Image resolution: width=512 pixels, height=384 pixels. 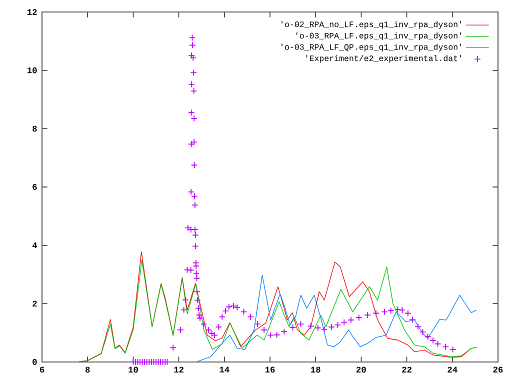 What do you see at coordinates (453, 369) in the screenshot?
I see `x-tick-label: 24` at bounding box center [453, 369].